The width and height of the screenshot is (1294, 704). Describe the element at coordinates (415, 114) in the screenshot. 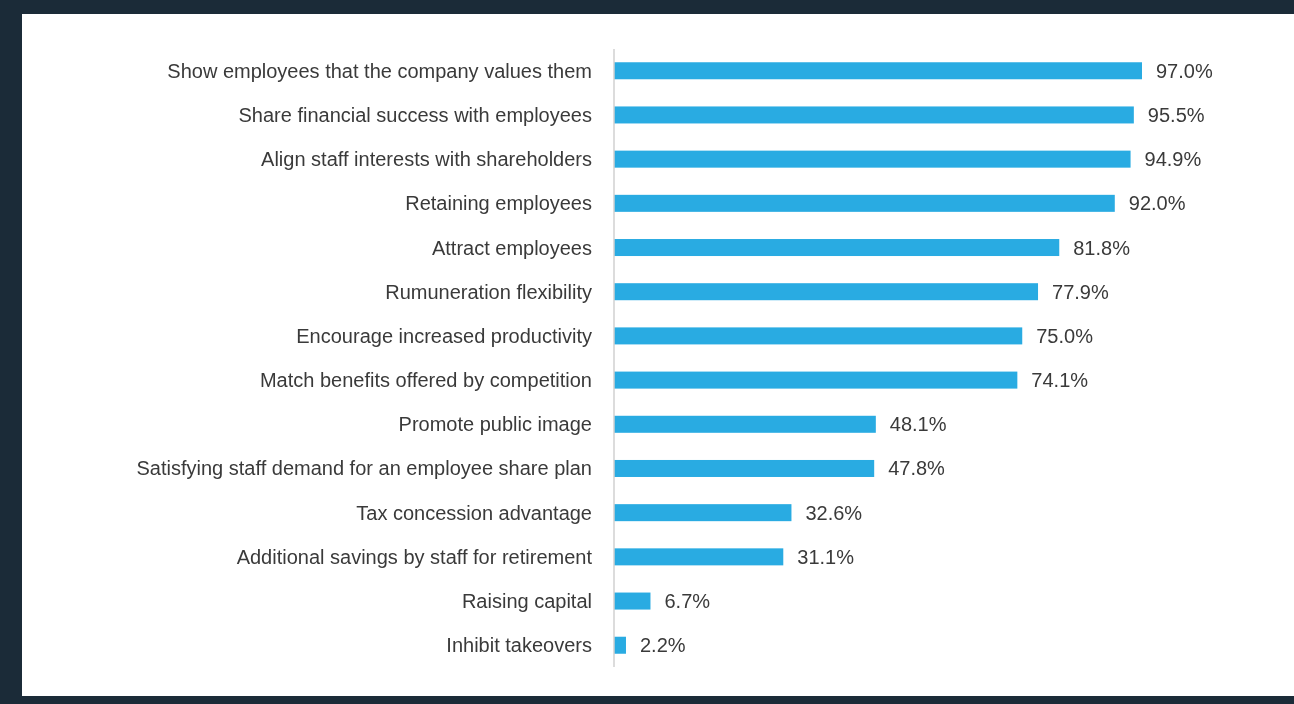

I see `y-tick-label: Share financial success with employees` at that location.